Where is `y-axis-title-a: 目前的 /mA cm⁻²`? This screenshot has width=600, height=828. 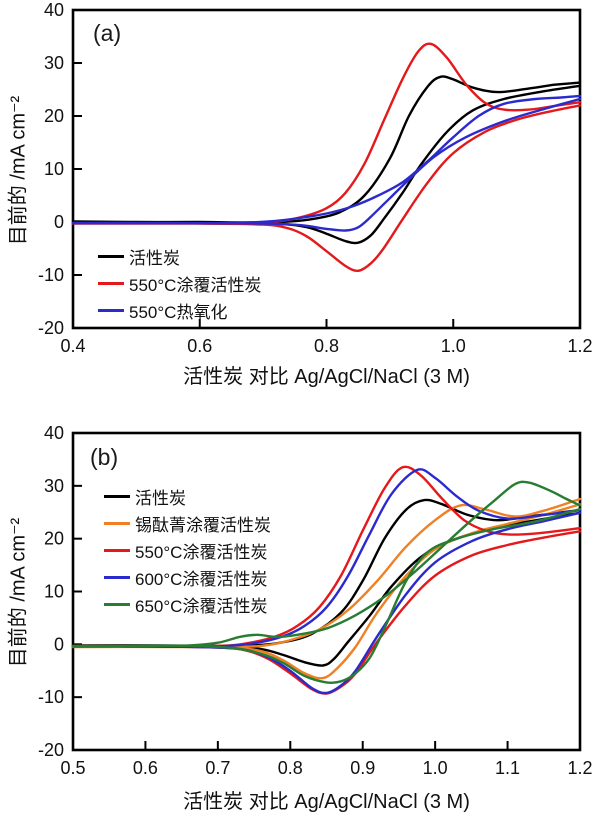 y-axis-title-a: 目前的 /mA cm⁻² is located at coordinates (18, 170).